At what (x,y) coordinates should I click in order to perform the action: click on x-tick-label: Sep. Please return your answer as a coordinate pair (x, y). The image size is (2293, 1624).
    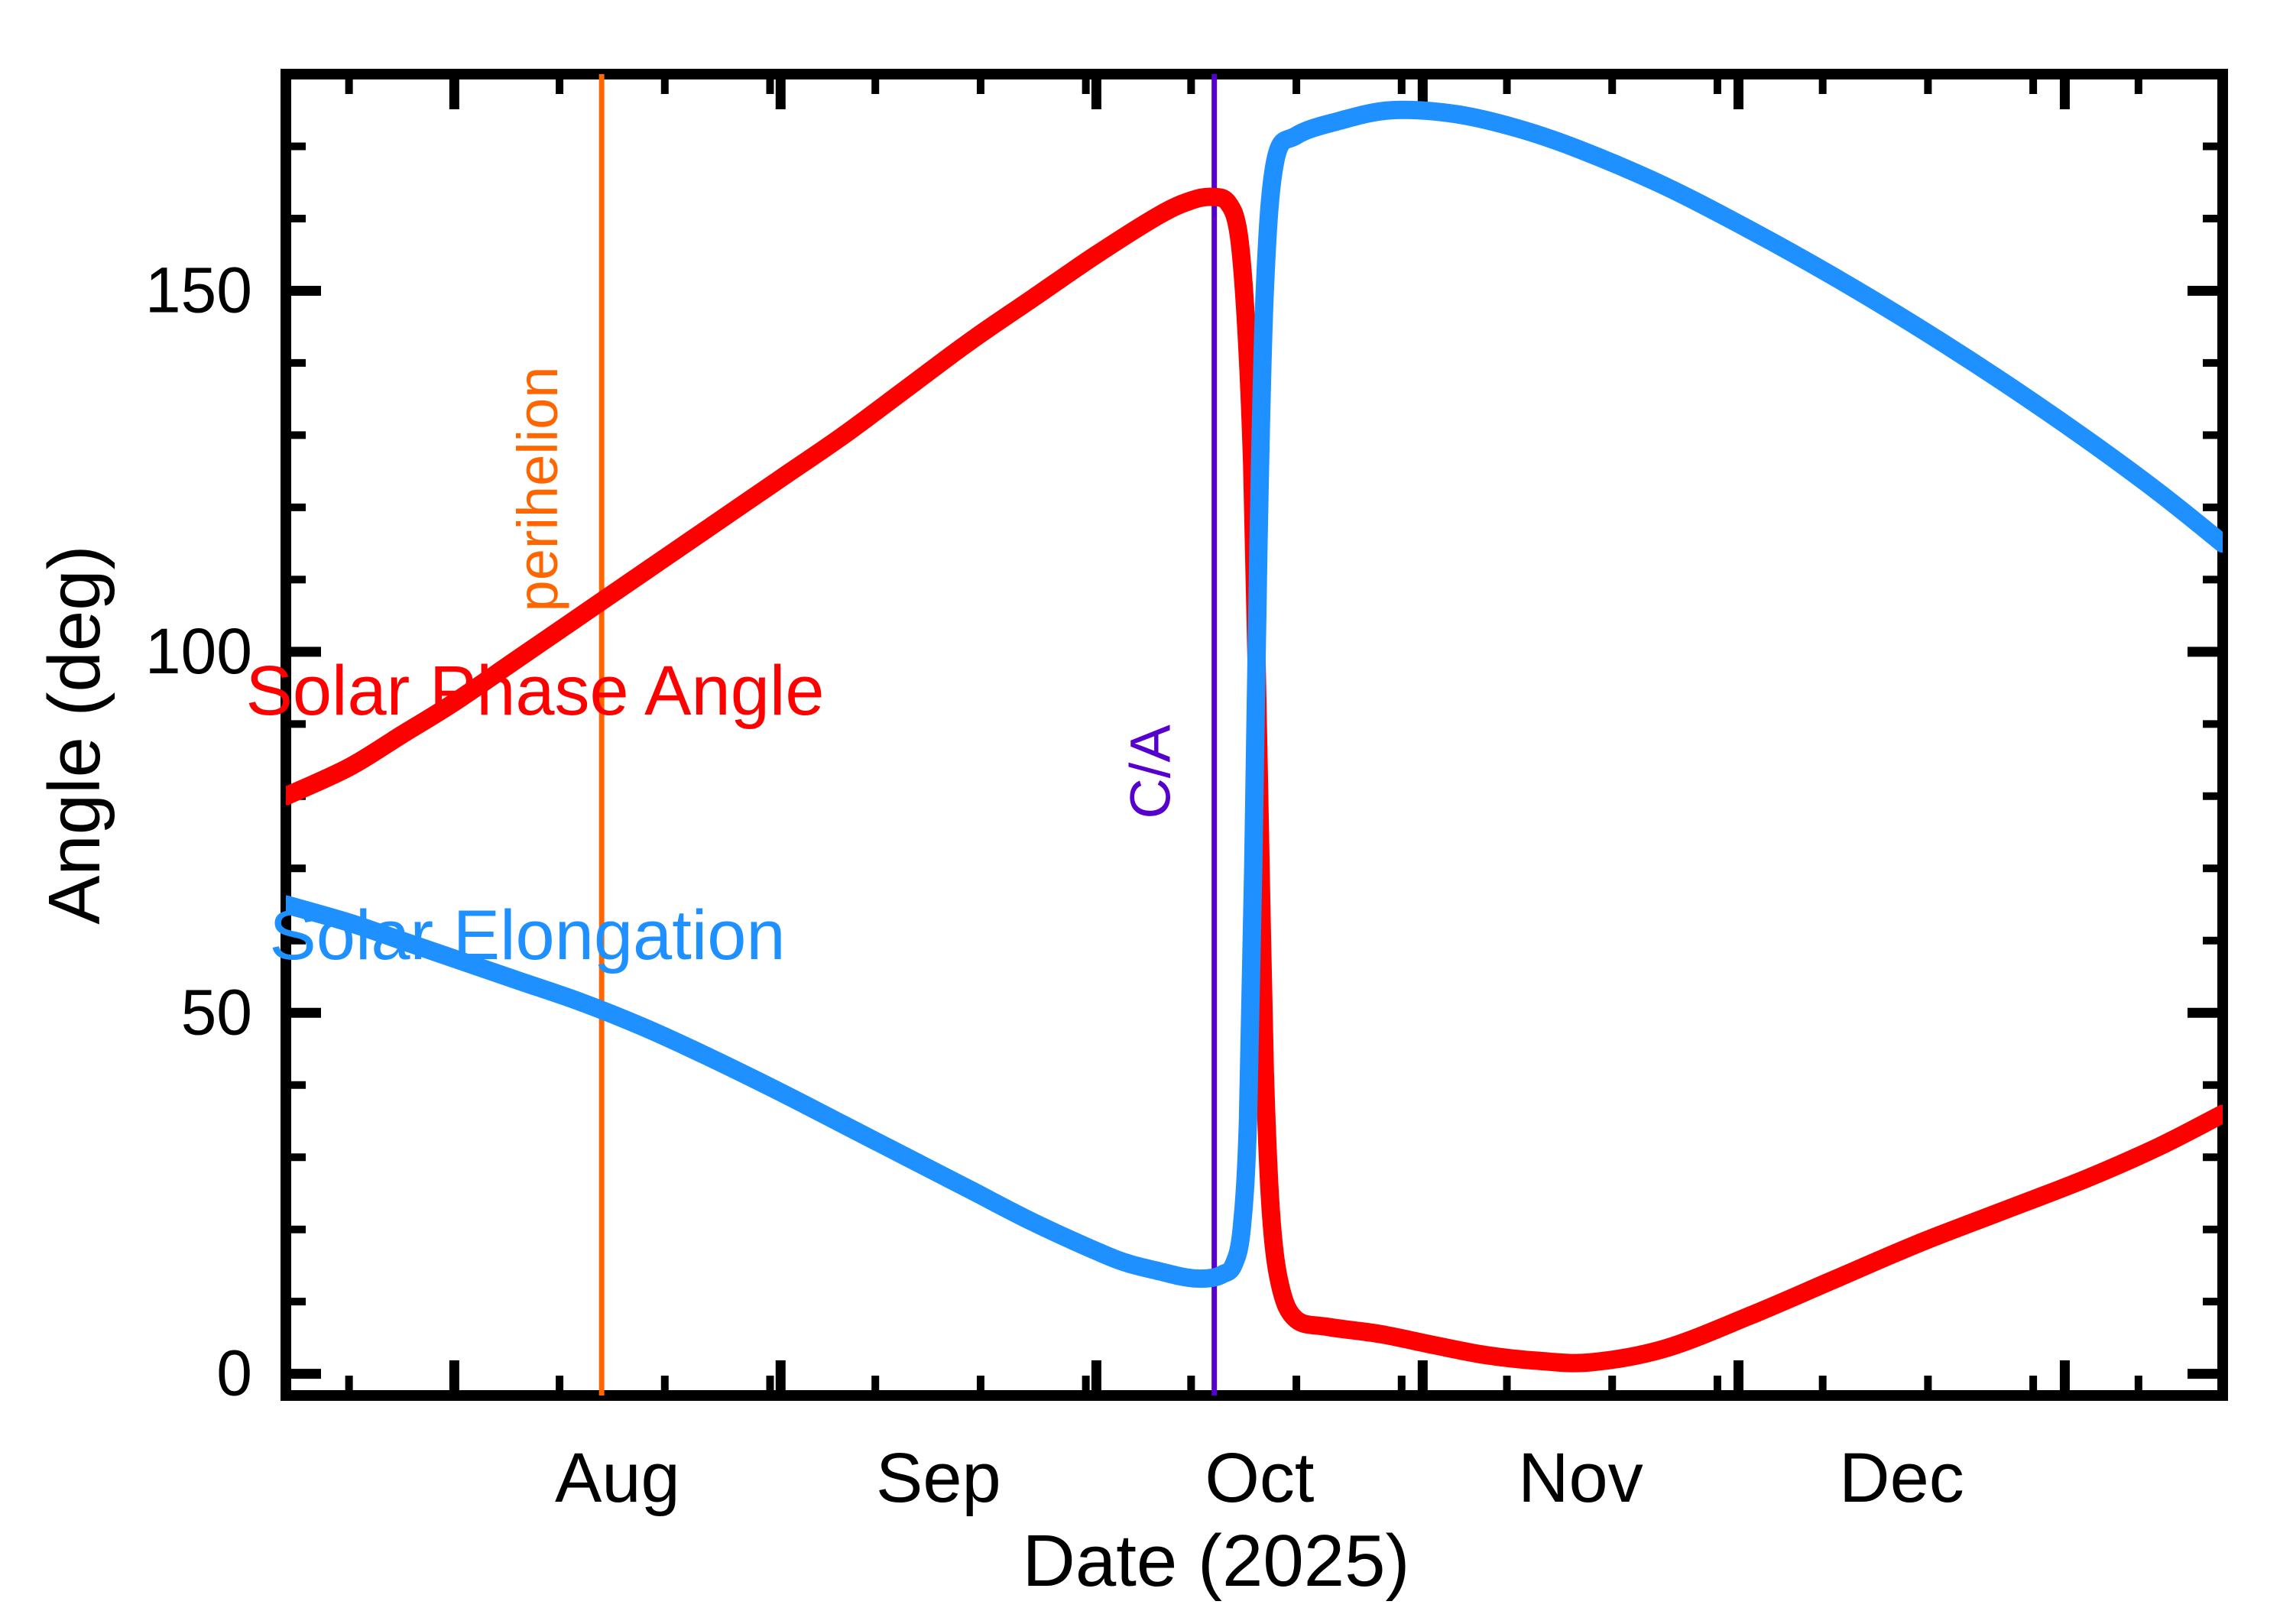
    Looking at the image, I should click on (938, 1478).